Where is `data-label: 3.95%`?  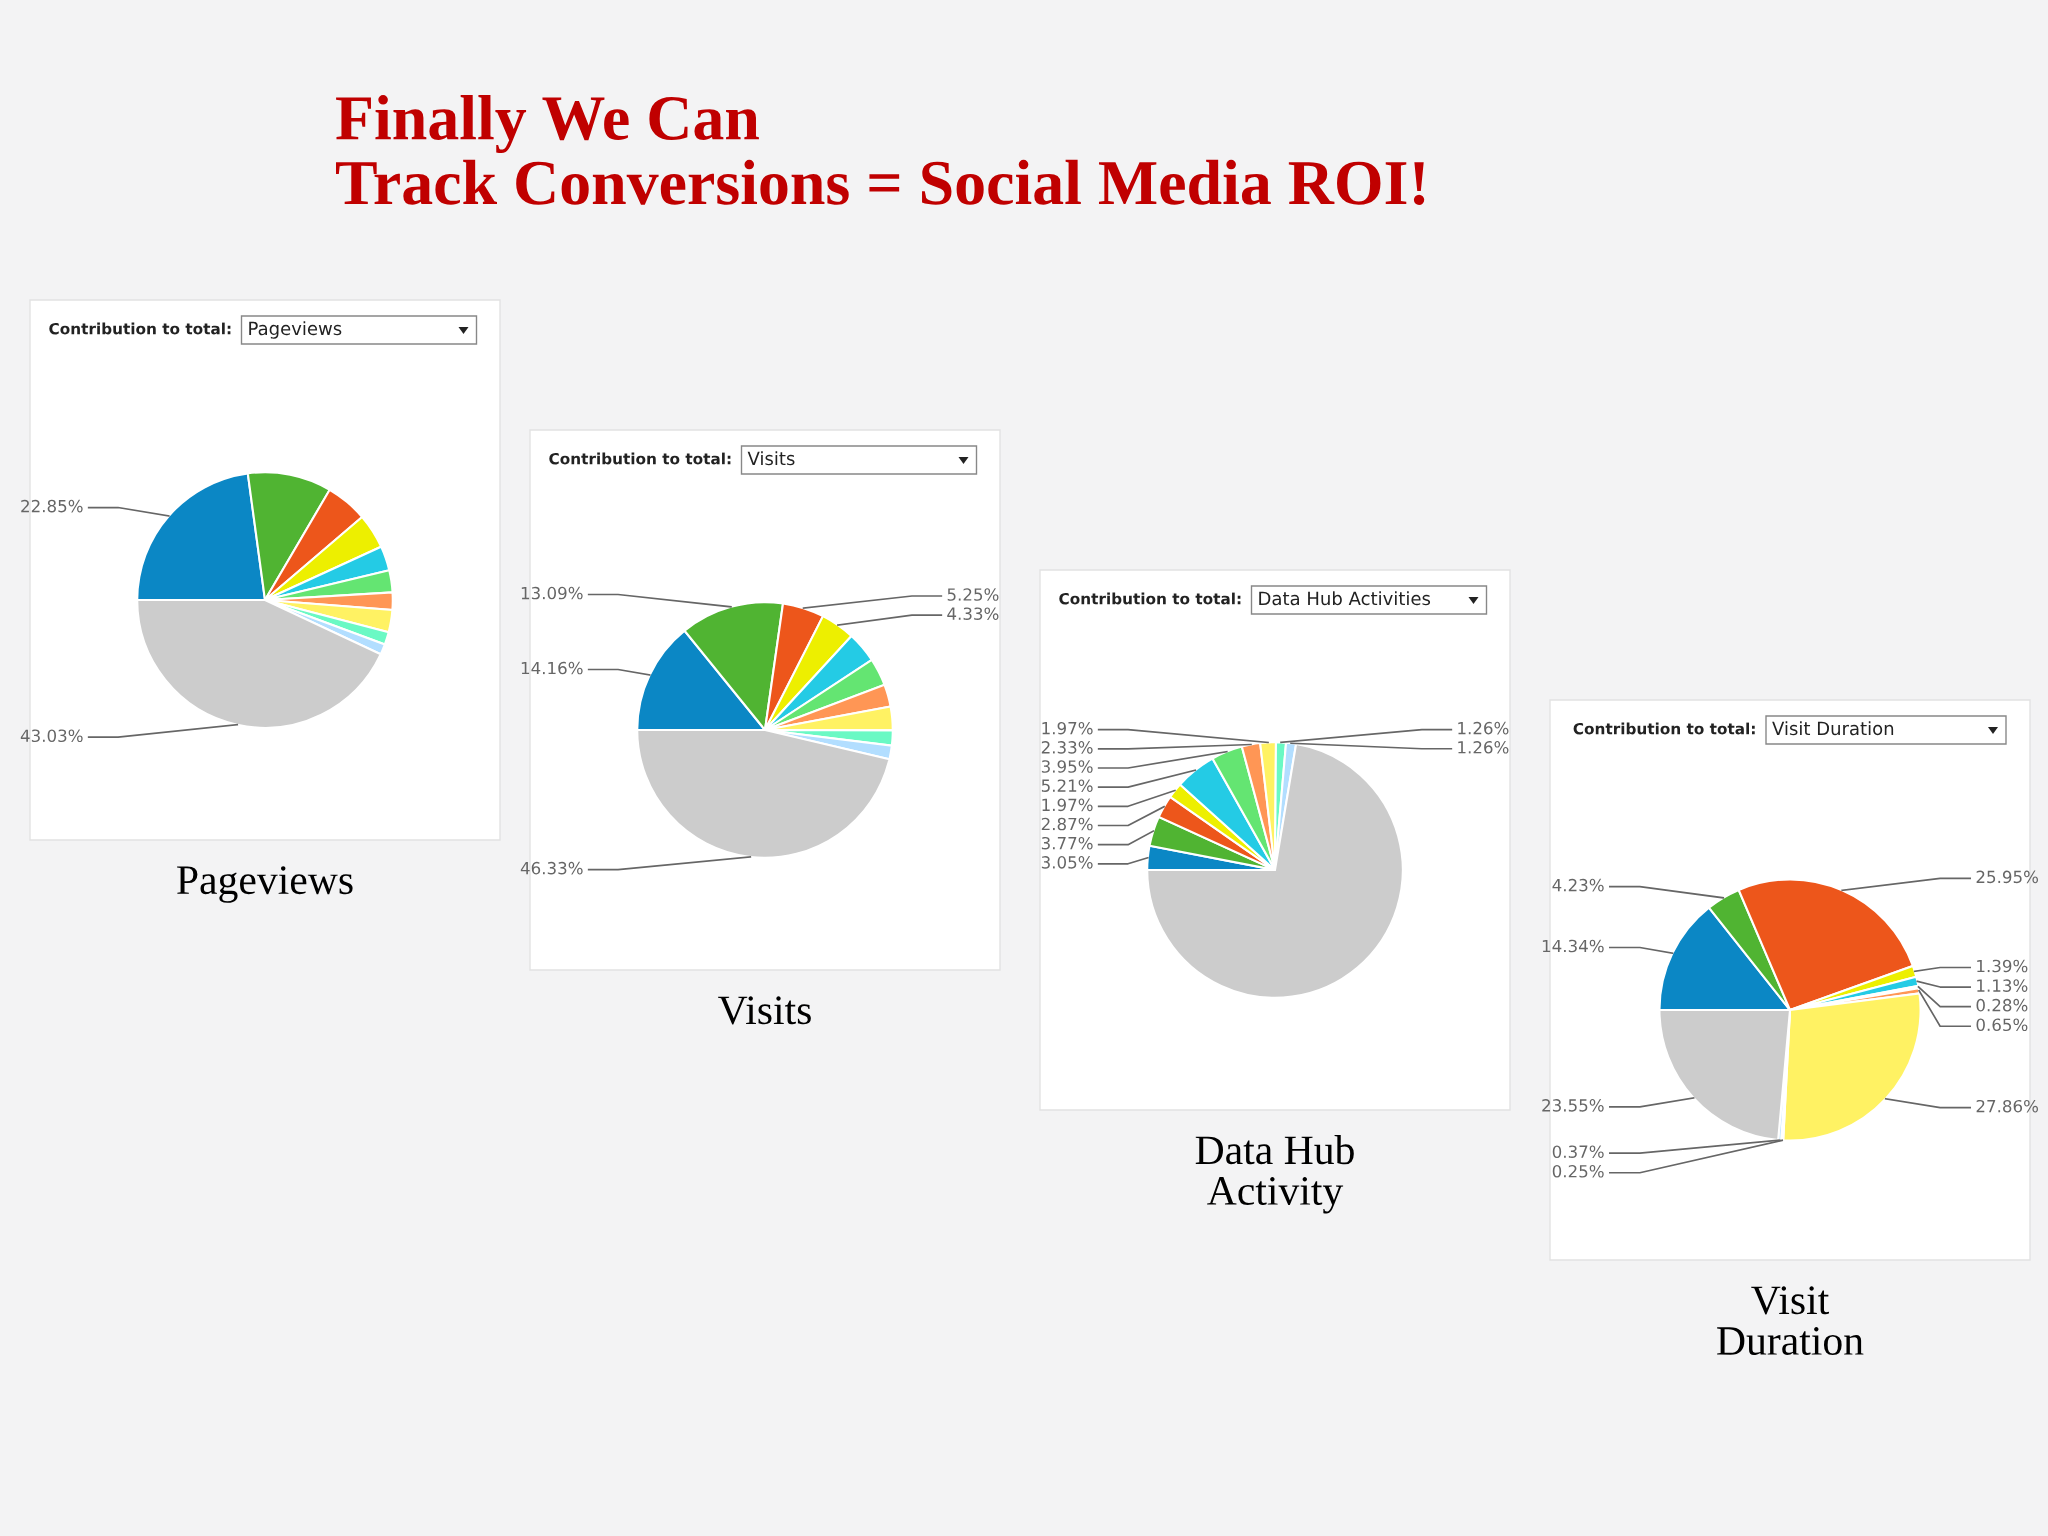 data-label: 3.95% is located at coordinates (1067, 766).